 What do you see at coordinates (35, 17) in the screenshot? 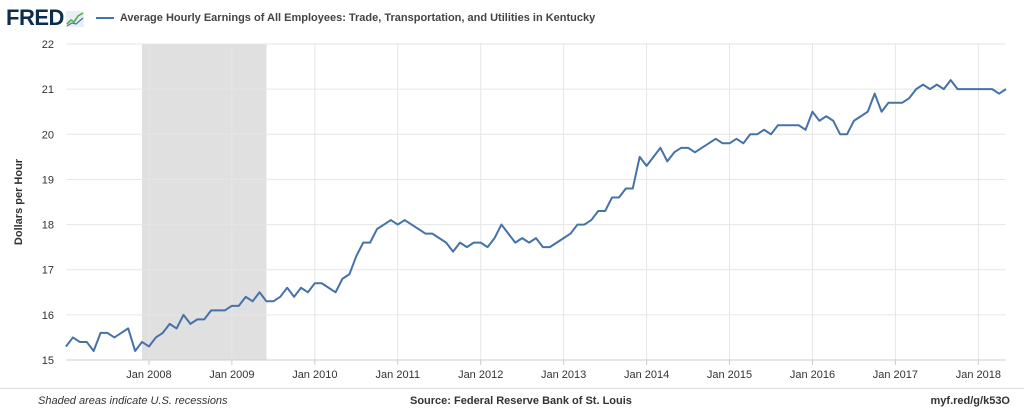
I see `fred-logo-text: FRED` at bounding box center [35, 17].